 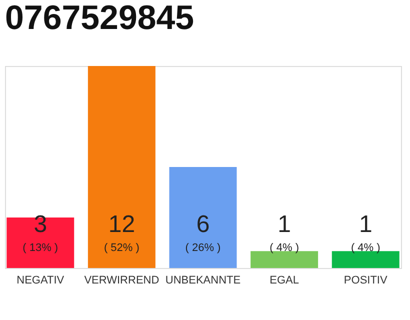 What do you see at coordinates (203, 248) in the screenshot?
I see `annotation: ( 26% )` at bounding box center [203, 248].